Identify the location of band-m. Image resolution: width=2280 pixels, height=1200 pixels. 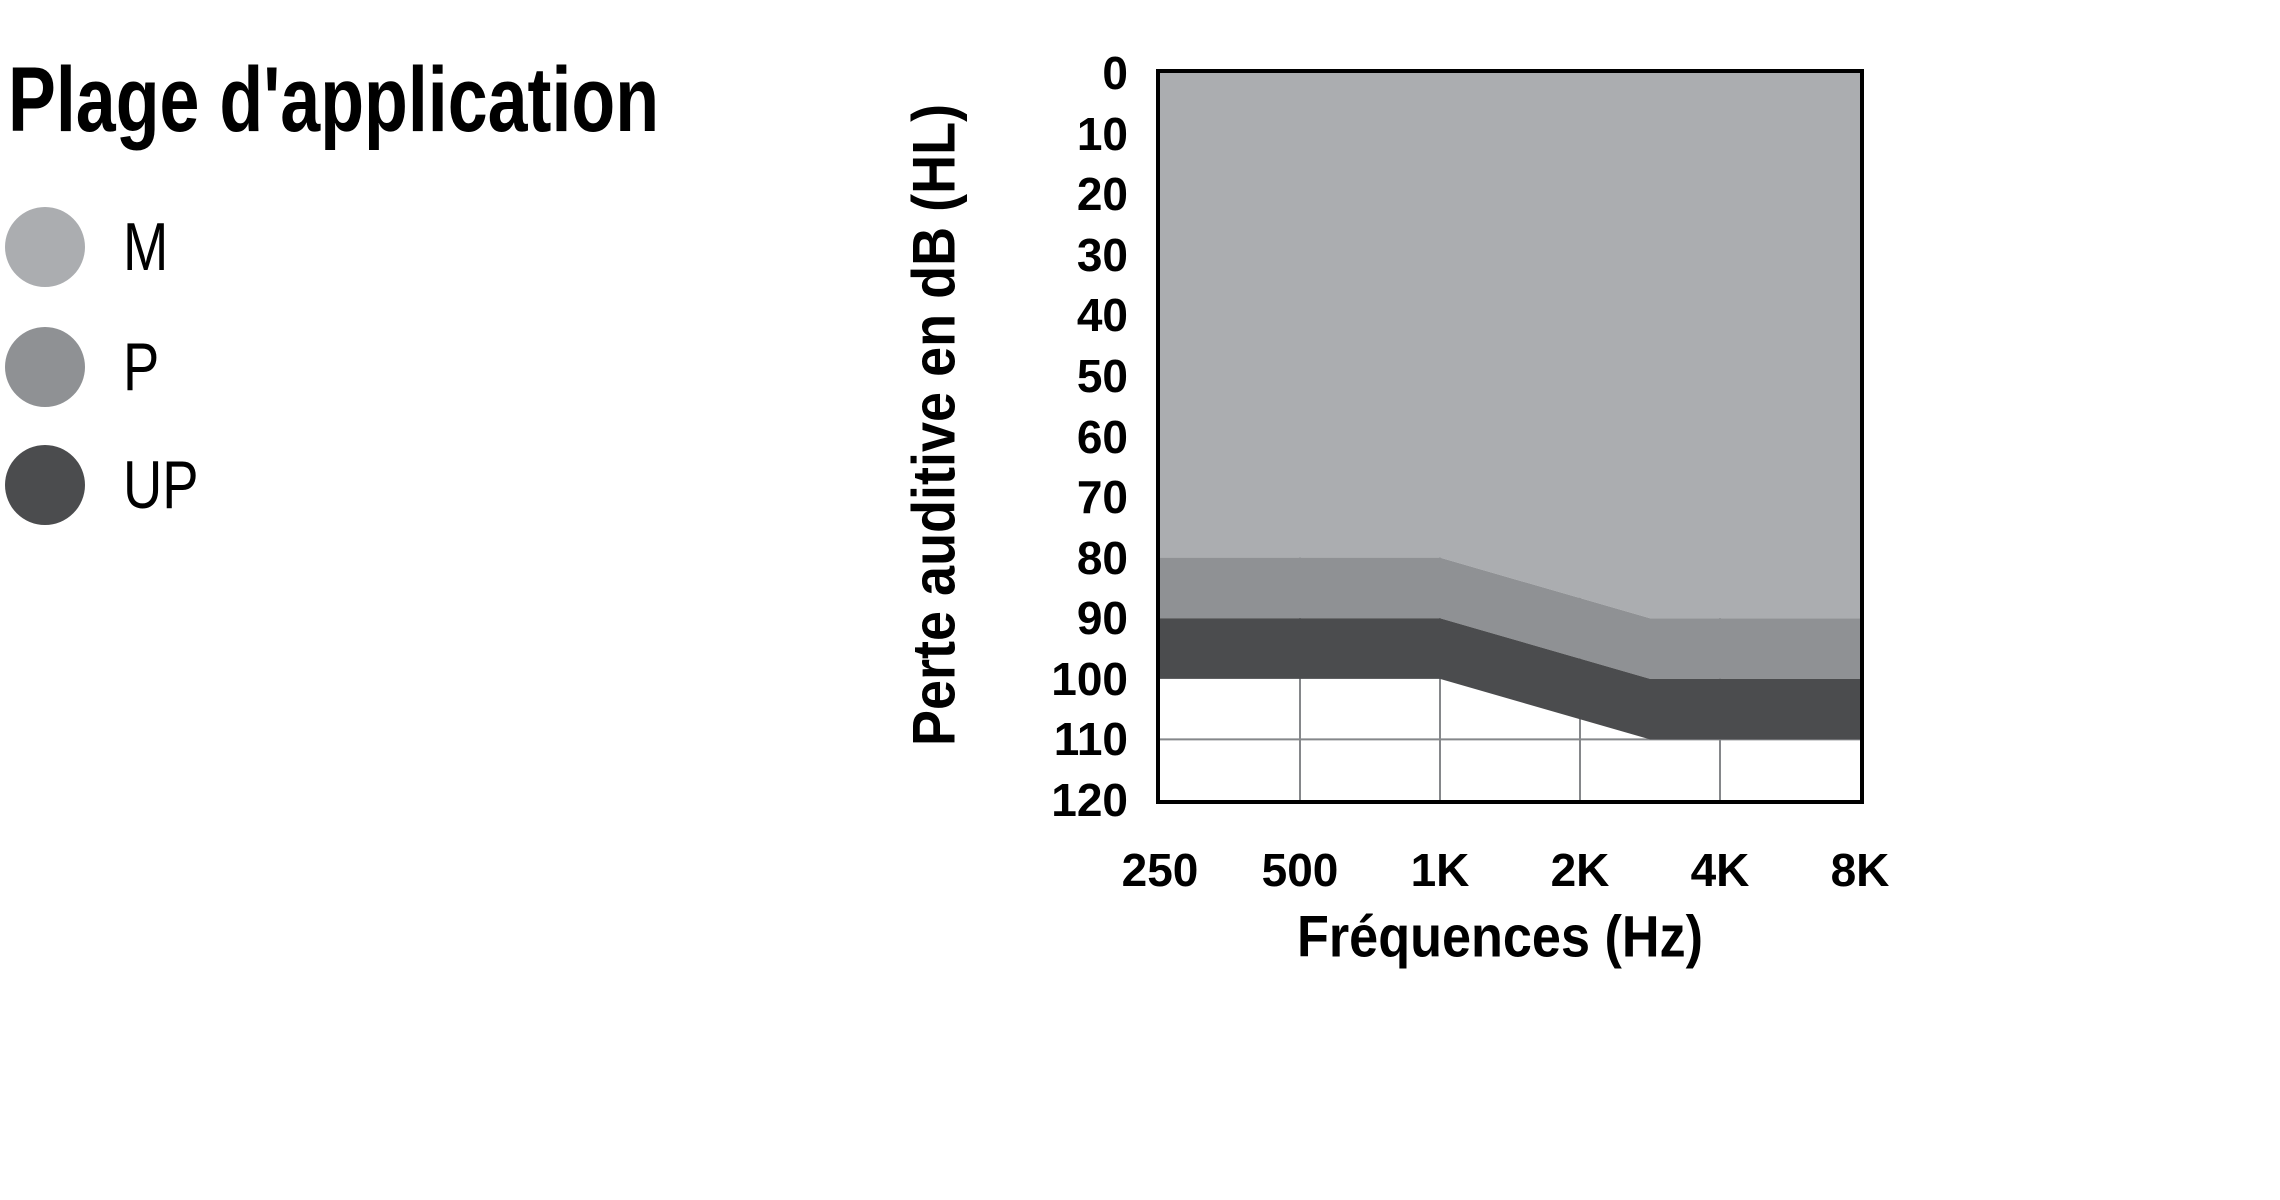
(1510, 346).